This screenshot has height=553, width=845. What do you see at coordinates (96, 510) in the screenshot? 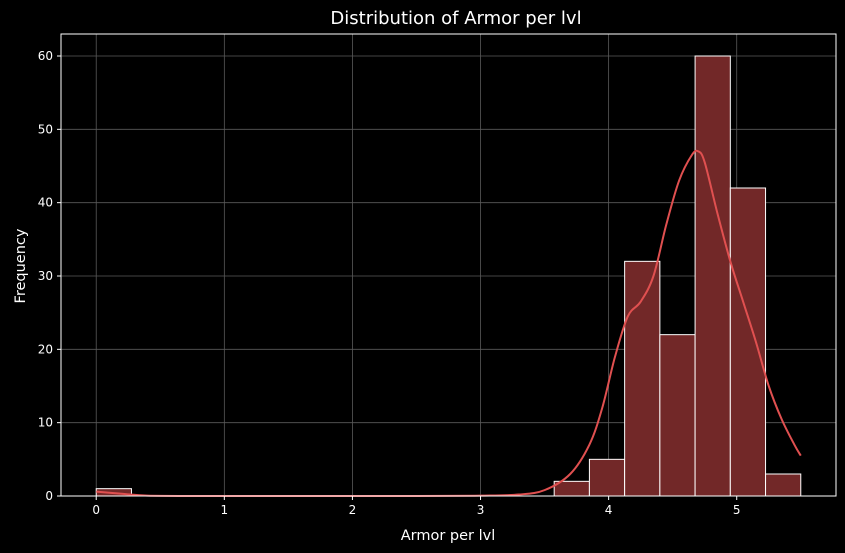
I see `x-tick-label: 0` at bounding box center [96, 510].